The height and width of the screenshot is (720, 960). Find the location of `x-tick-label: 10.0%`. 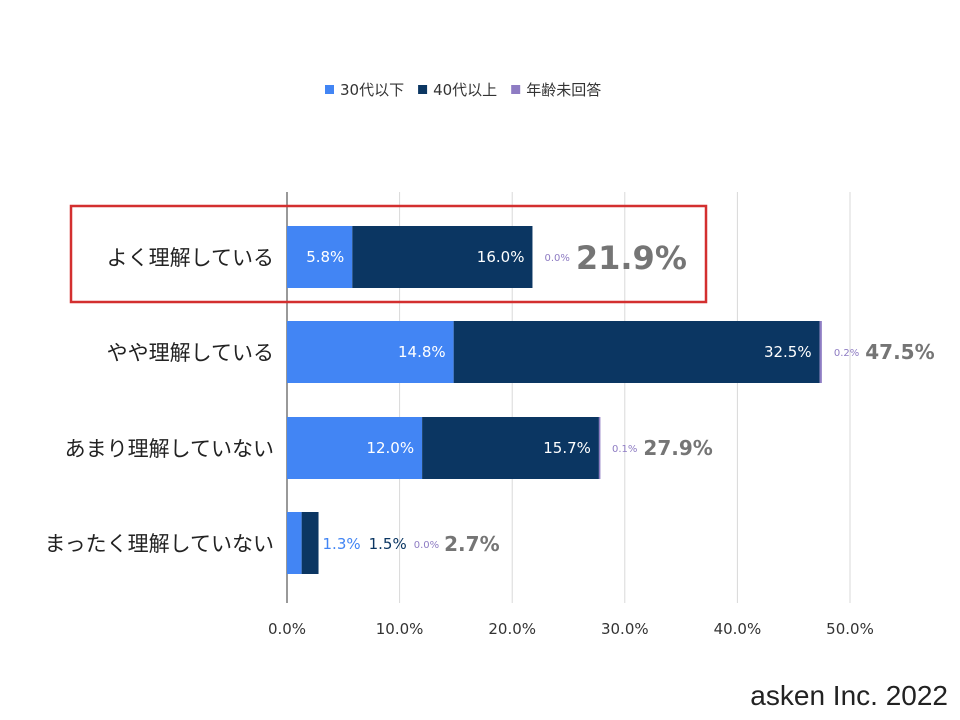

x-tick-label: 10.0% is located at coordinates (400, 629).